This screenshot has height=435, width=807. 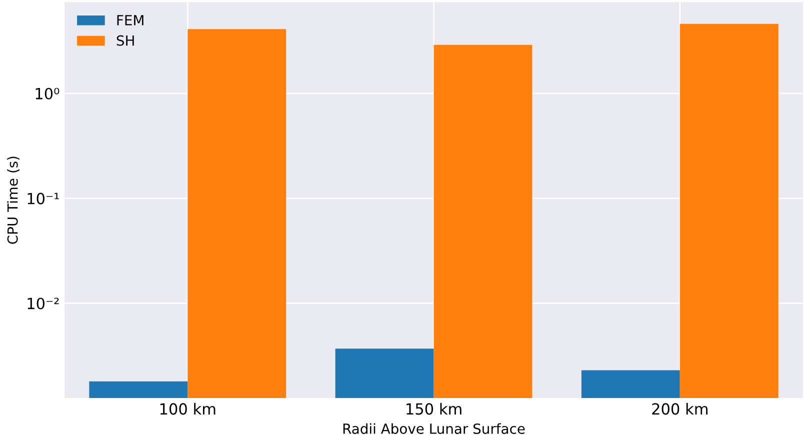 What do you see at coordinates (48, 94) in the screenshot?
I see `y-tick-label: 10⁰` at bounding box center [48, 94].